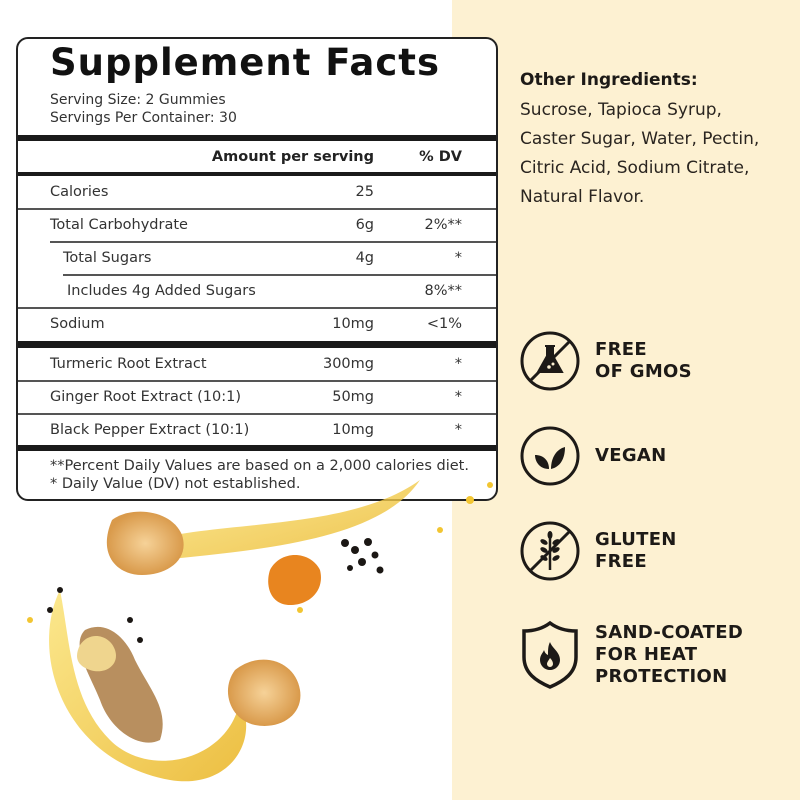  I want to click on badge-sand-coated: SAND-COATED FOR HEAT PROTECTION, so click(631, 655).